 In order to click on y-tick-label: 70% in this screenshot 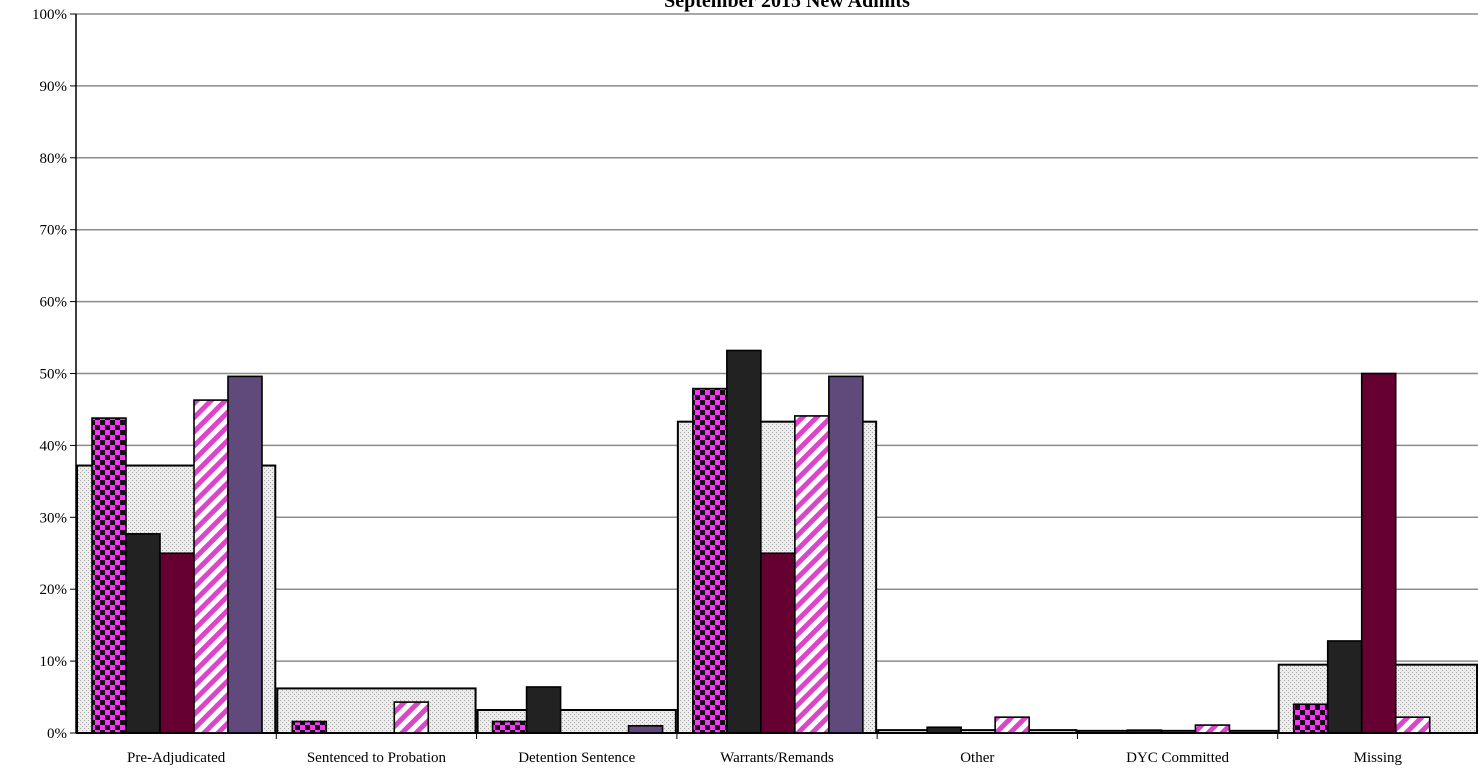, I will do `click(54, 231)`.